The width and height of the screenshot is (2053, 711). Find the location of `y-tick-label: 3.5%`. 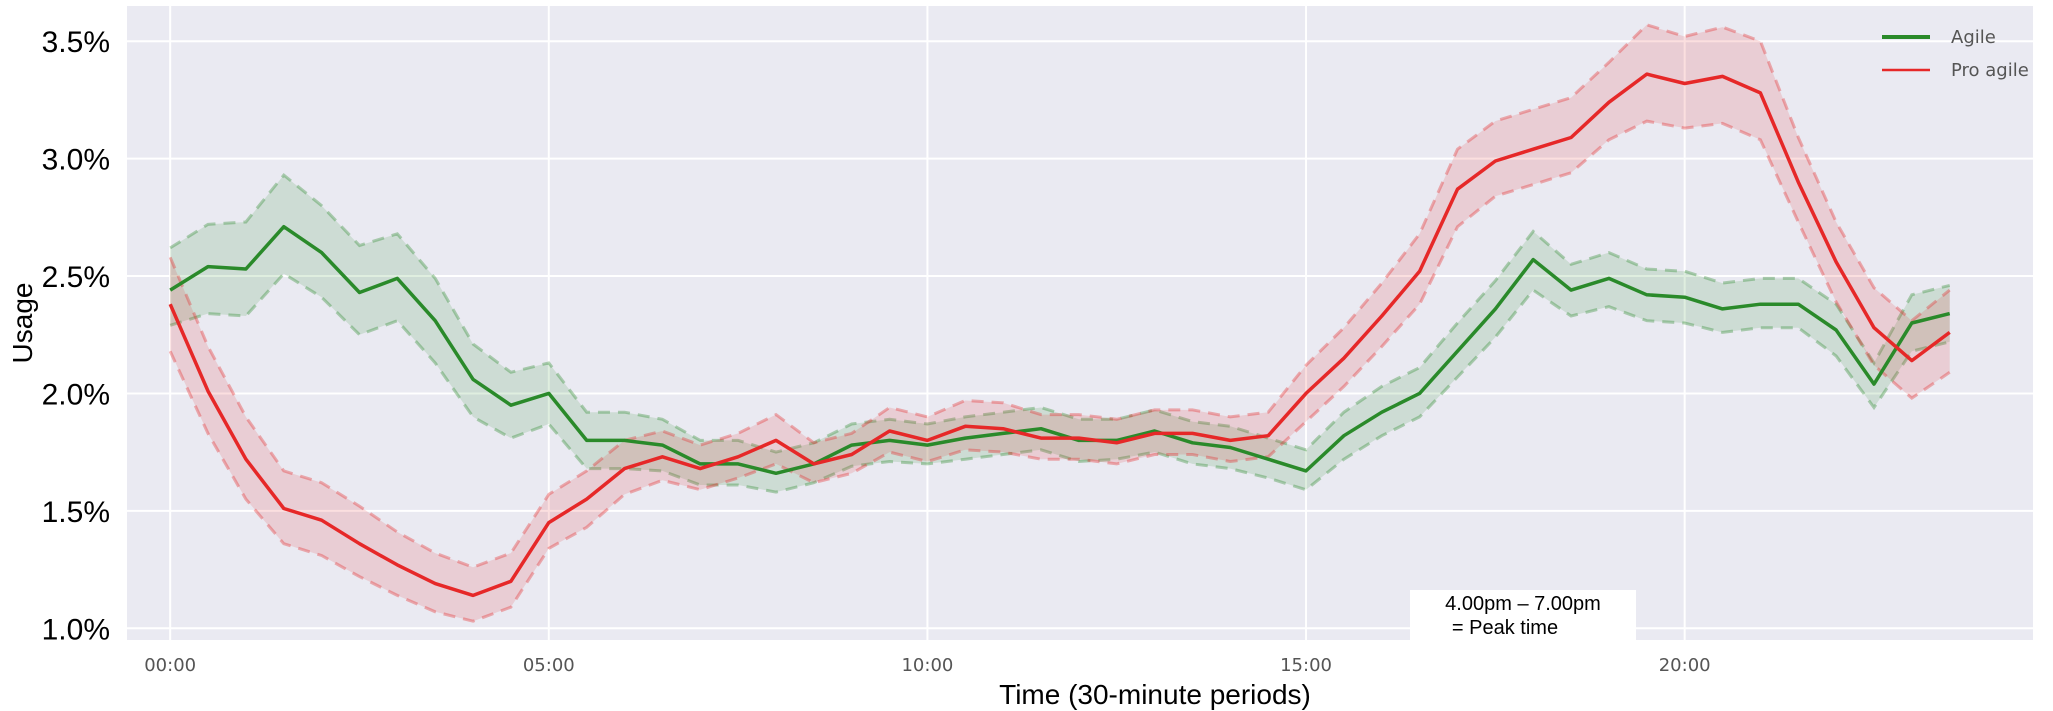

y-tick-label: 3.5% is located at coordinates (76, 42).